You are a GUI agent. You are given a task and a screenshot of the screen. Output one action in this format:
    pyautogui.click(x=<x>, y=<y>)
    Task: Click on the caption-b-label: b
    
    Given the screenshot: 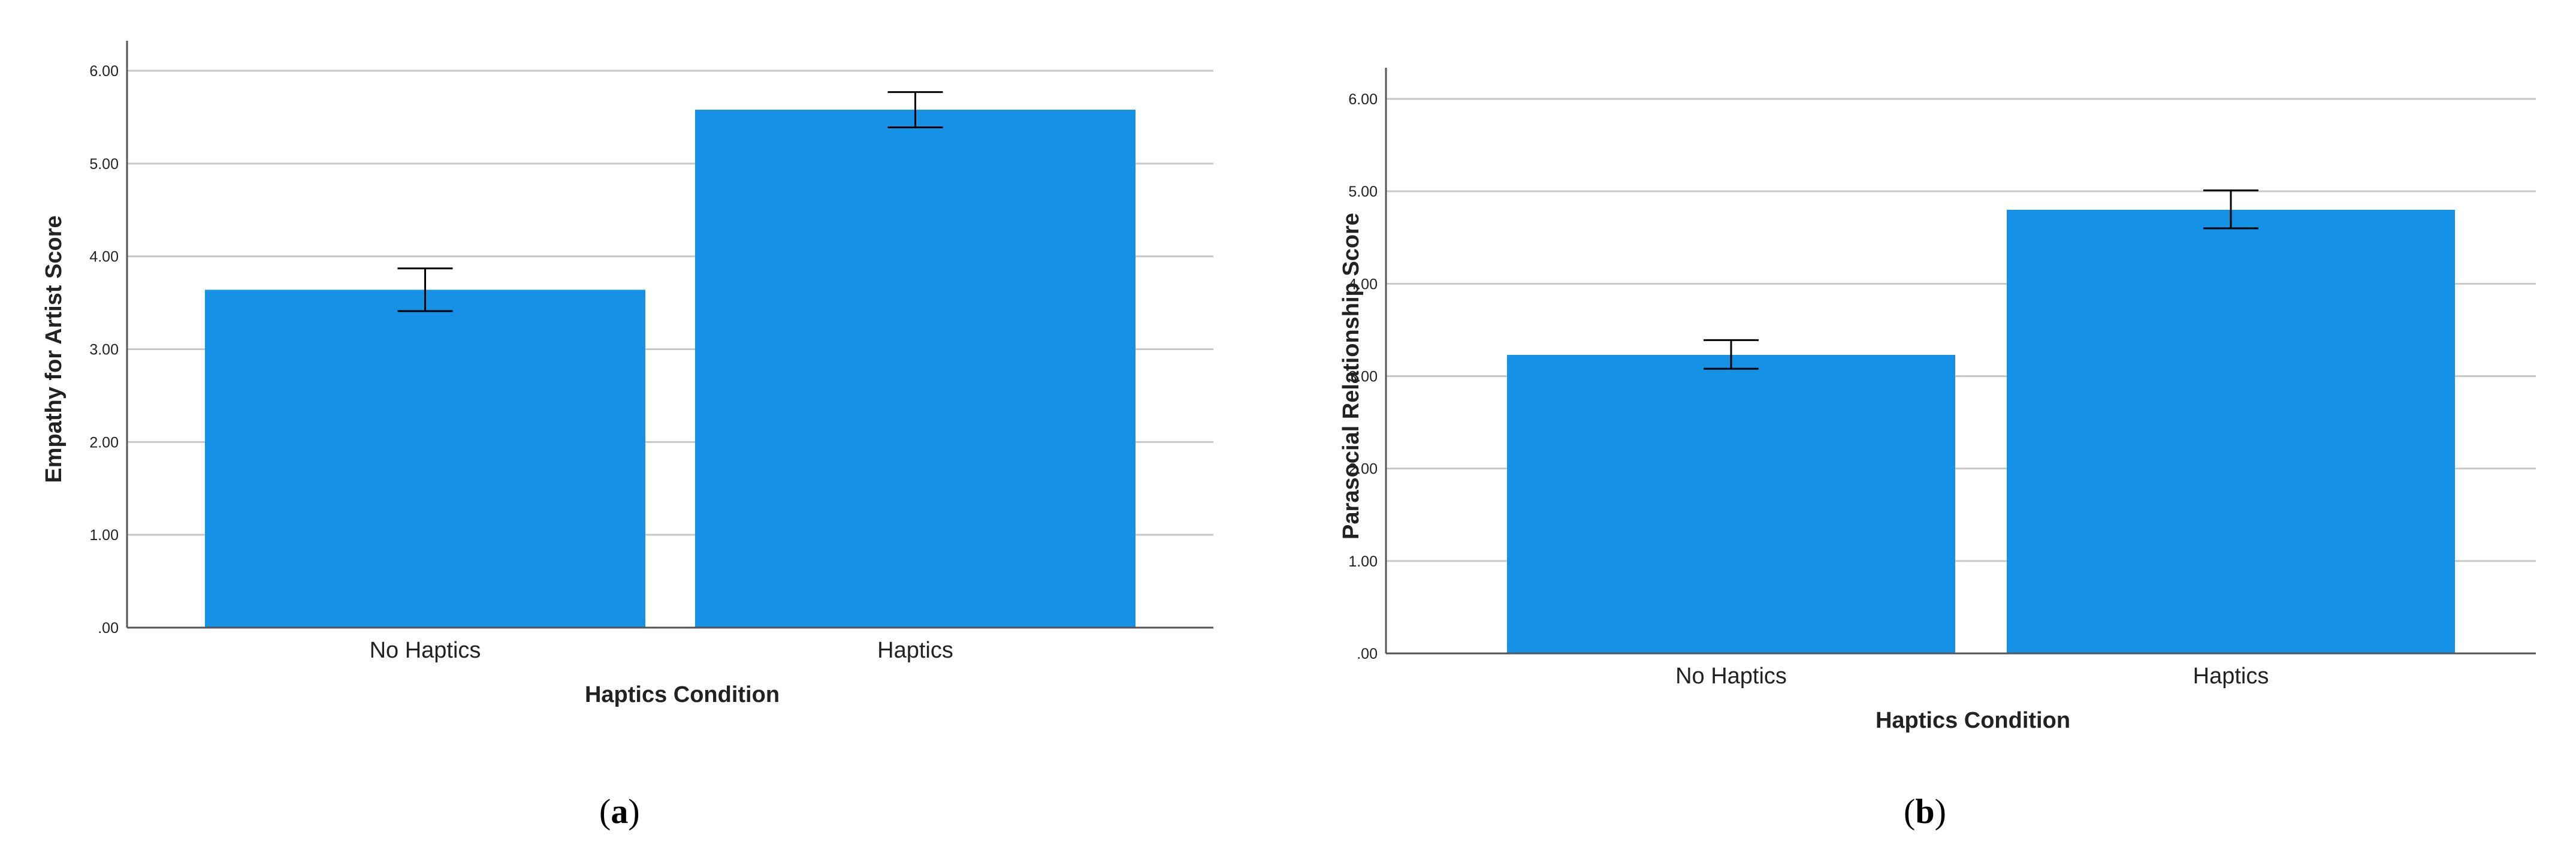 What is the action you would take?
    pyautogui.click(x=1925, y=811)
    